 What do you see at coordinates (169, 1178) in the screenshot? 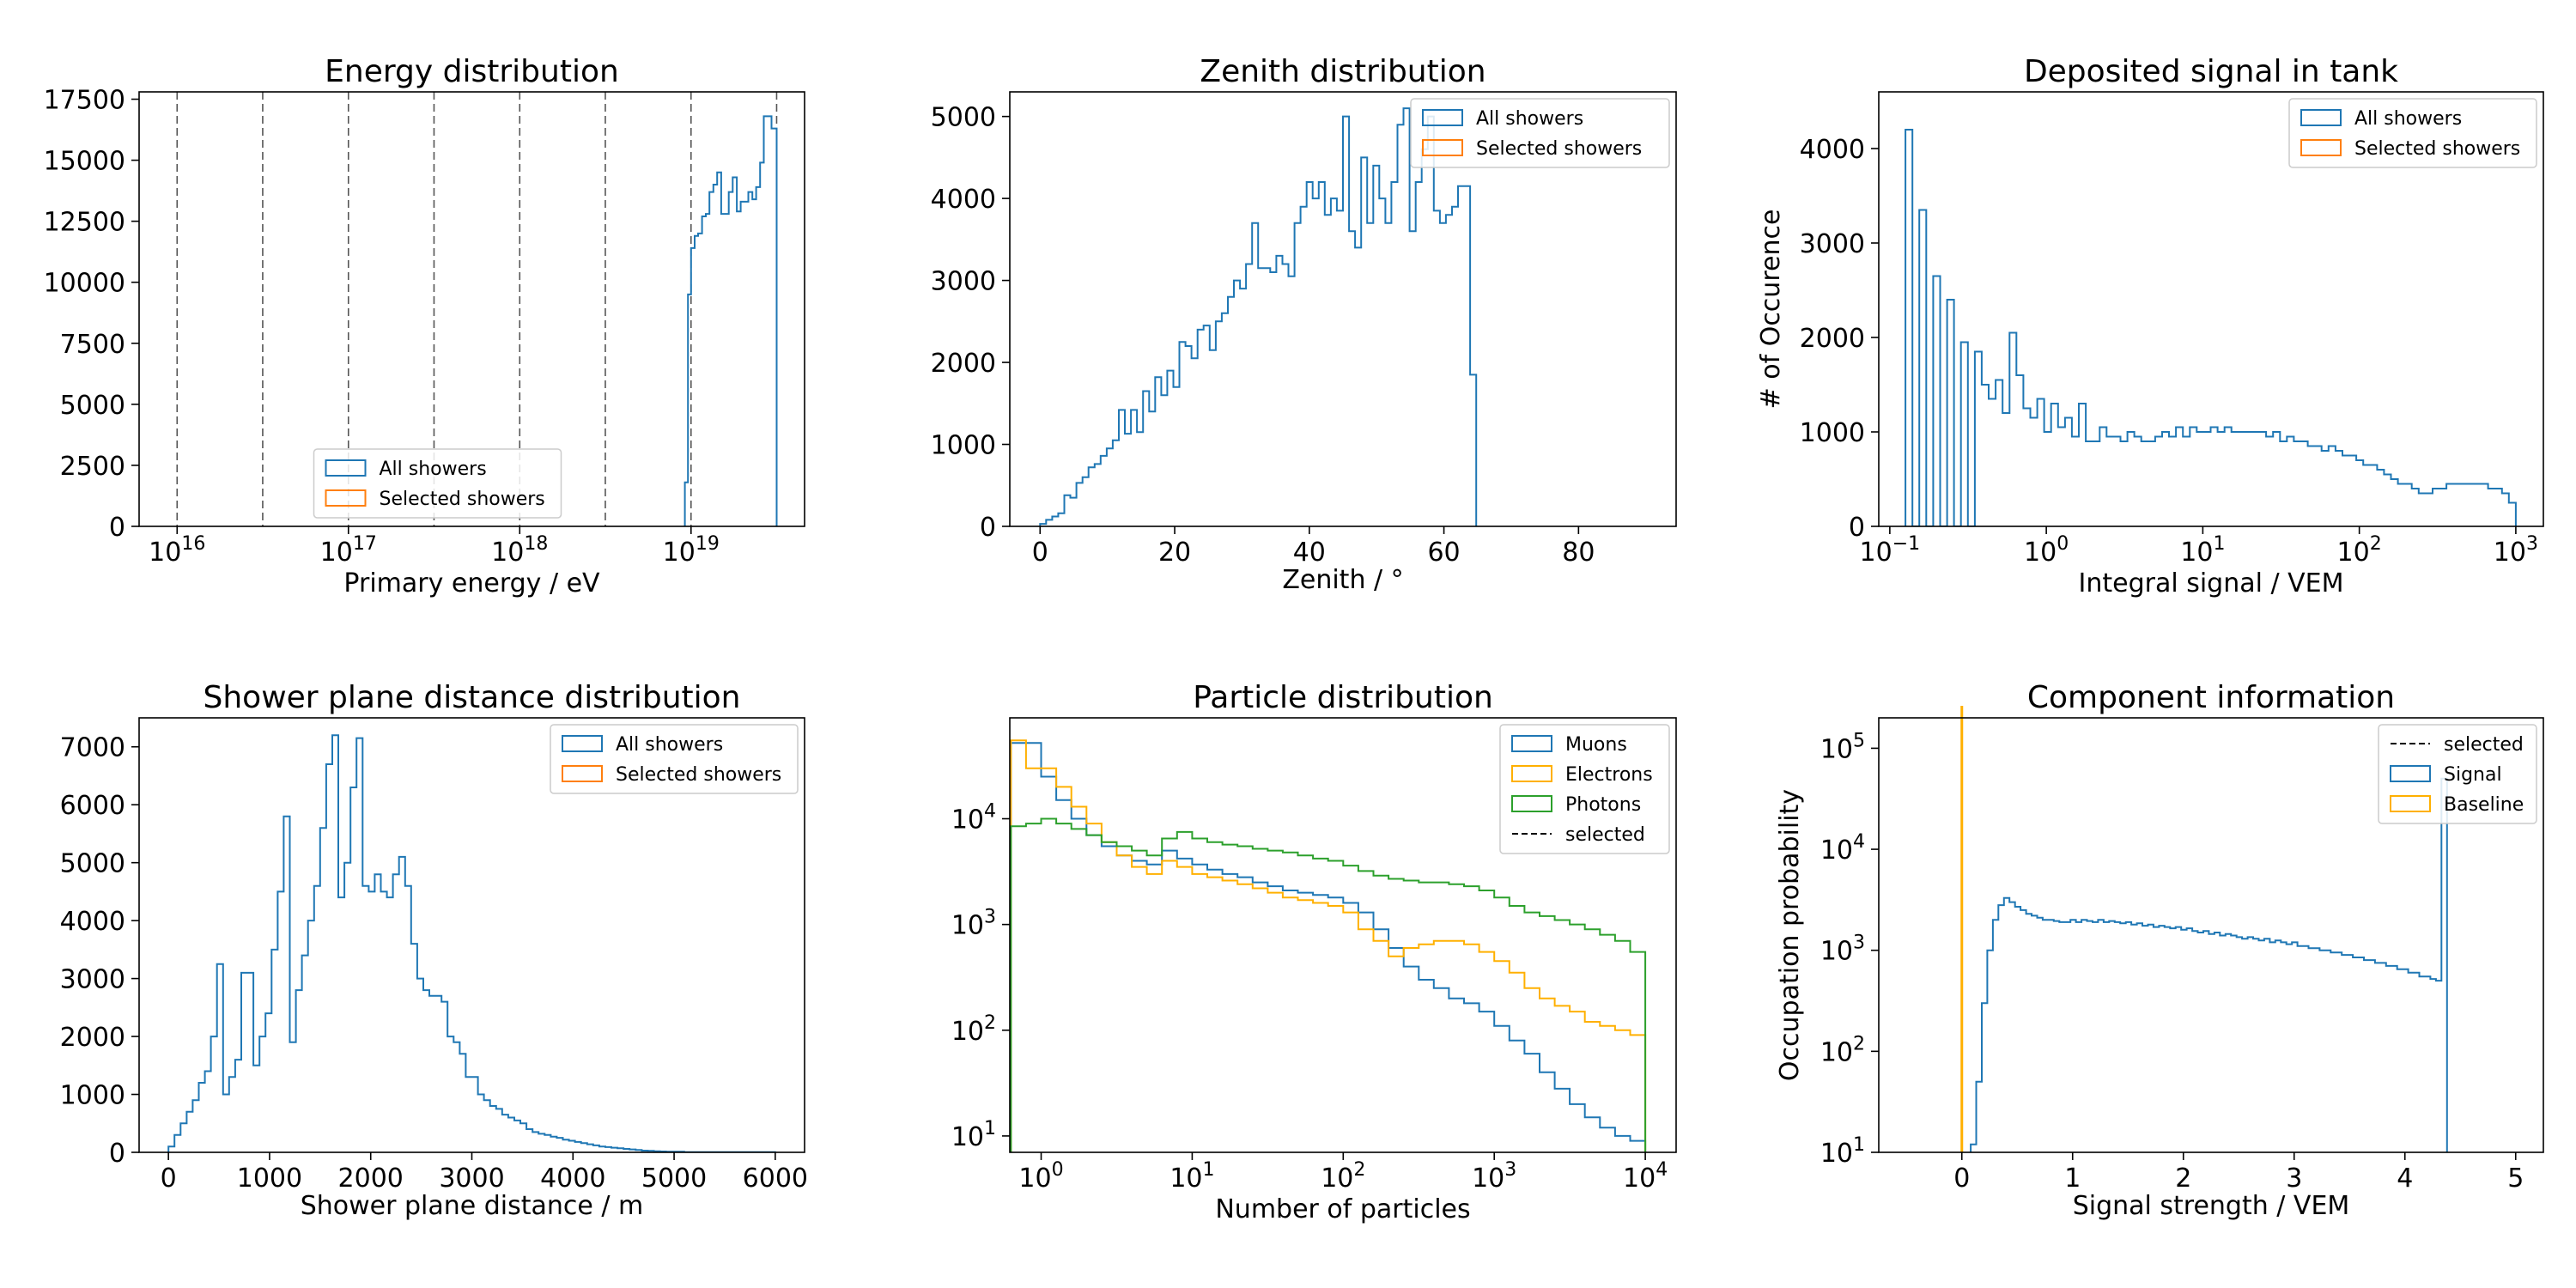
I see `x-tick-label: 0` at bounding box center [169, 1178].